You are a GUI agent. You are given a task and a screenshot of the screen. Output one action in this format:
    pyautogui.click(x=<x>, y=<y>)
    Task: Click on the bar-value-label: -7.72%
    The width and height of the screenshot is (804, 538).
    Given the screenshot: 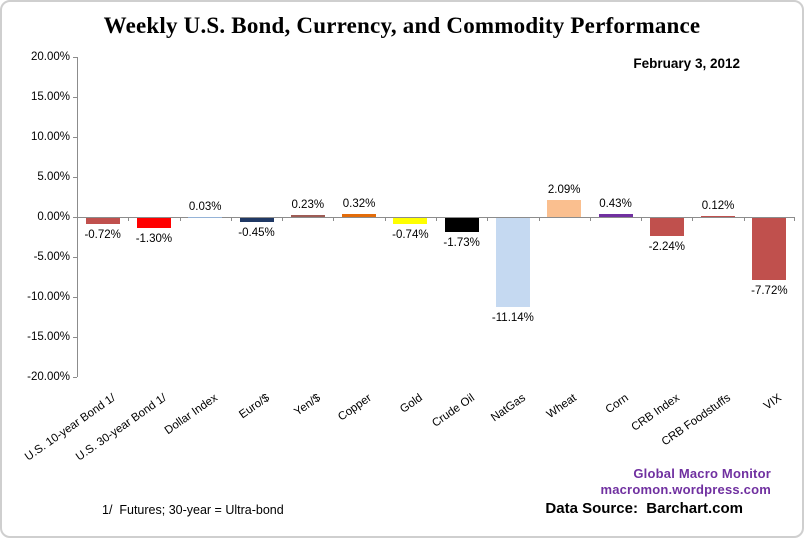 What is the action you would take?
    pyautogui.click(x=769, y=290)
    